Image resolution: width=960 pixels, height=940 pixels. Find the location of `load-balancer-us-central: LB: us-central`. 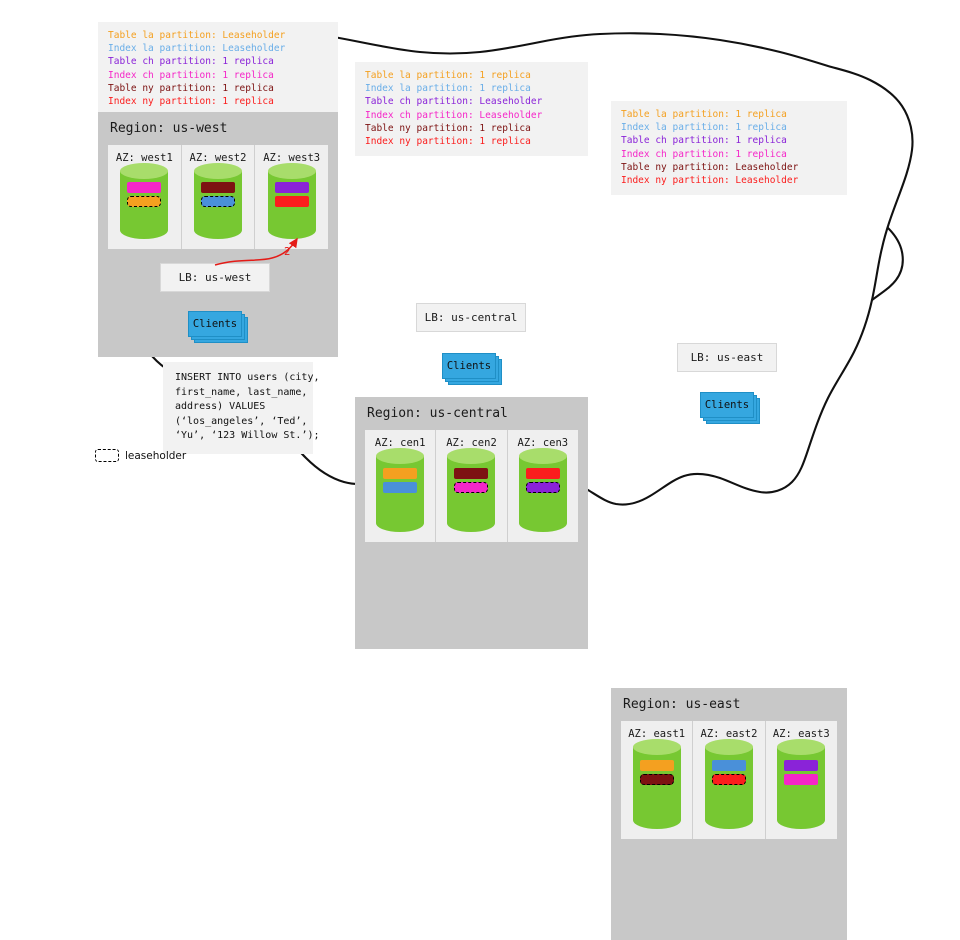

load-balancer-us-central: LB: us-central is located at coordinates (471, 317).